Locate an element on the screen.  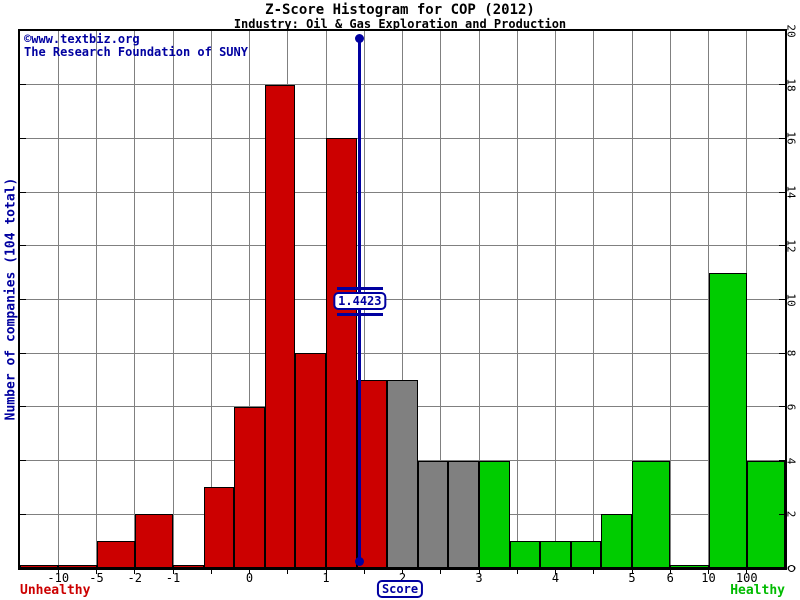
y-tick-label: 10 is located at coordinates (791, 299).